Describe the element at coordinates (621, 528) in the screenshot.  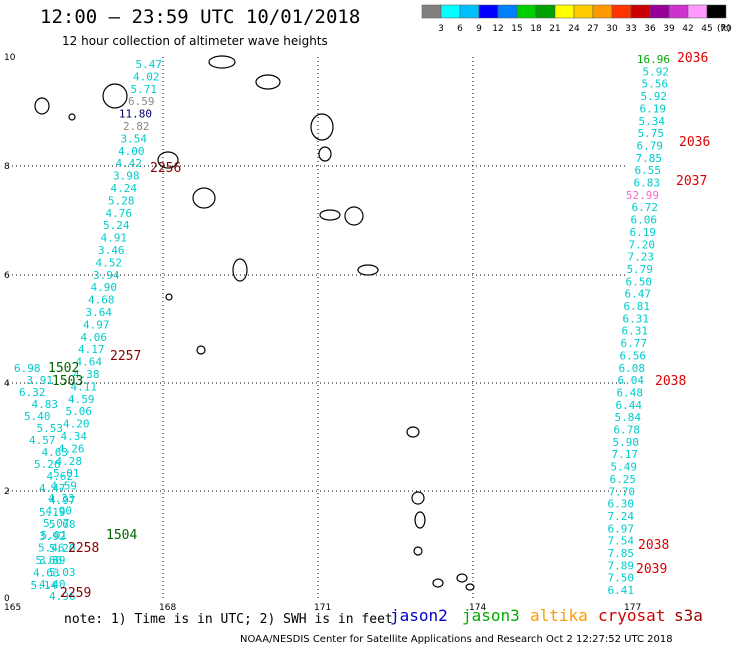
I see `swh-right-track: 6.97` at that location.